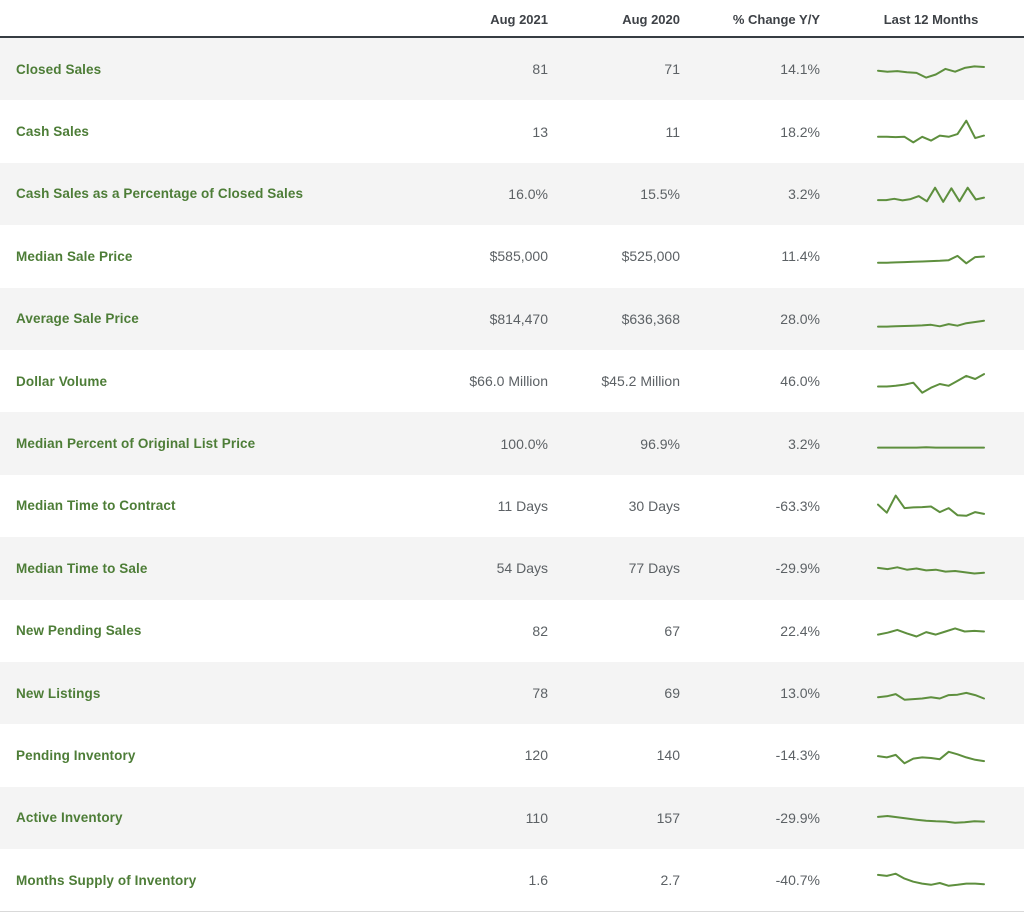  Describe the element at coordinates (640, 381) in the screenshot. I see `value-aug-2020: $45.2 Million` at that location.